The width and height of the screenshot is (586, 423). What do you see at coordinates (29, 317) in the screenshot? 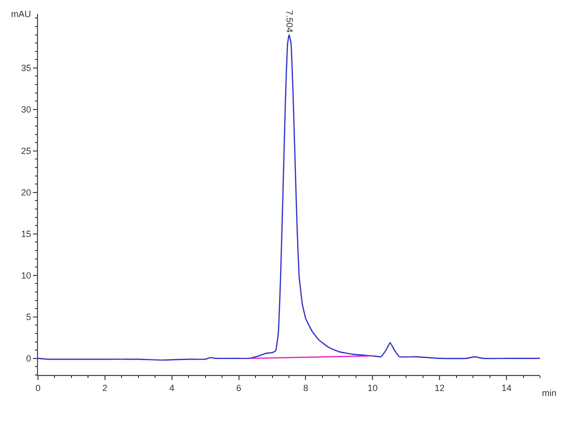
I see `y-tick-label: 5` at bounding box center [29, 317].